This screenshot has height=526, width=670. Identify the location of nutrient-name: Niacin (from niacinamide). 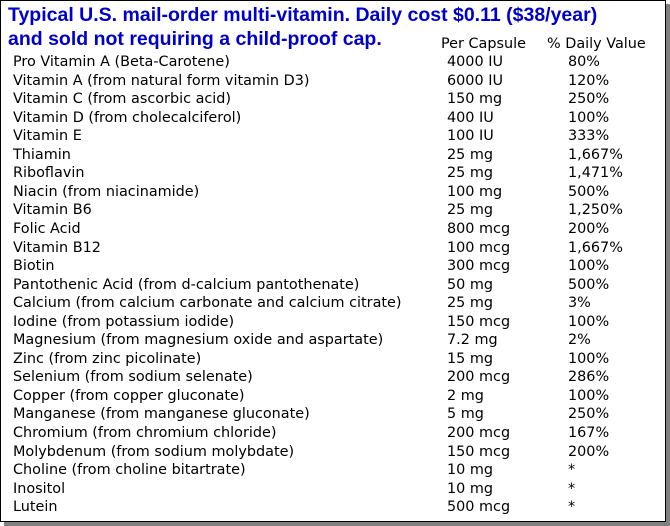
(106, 191).